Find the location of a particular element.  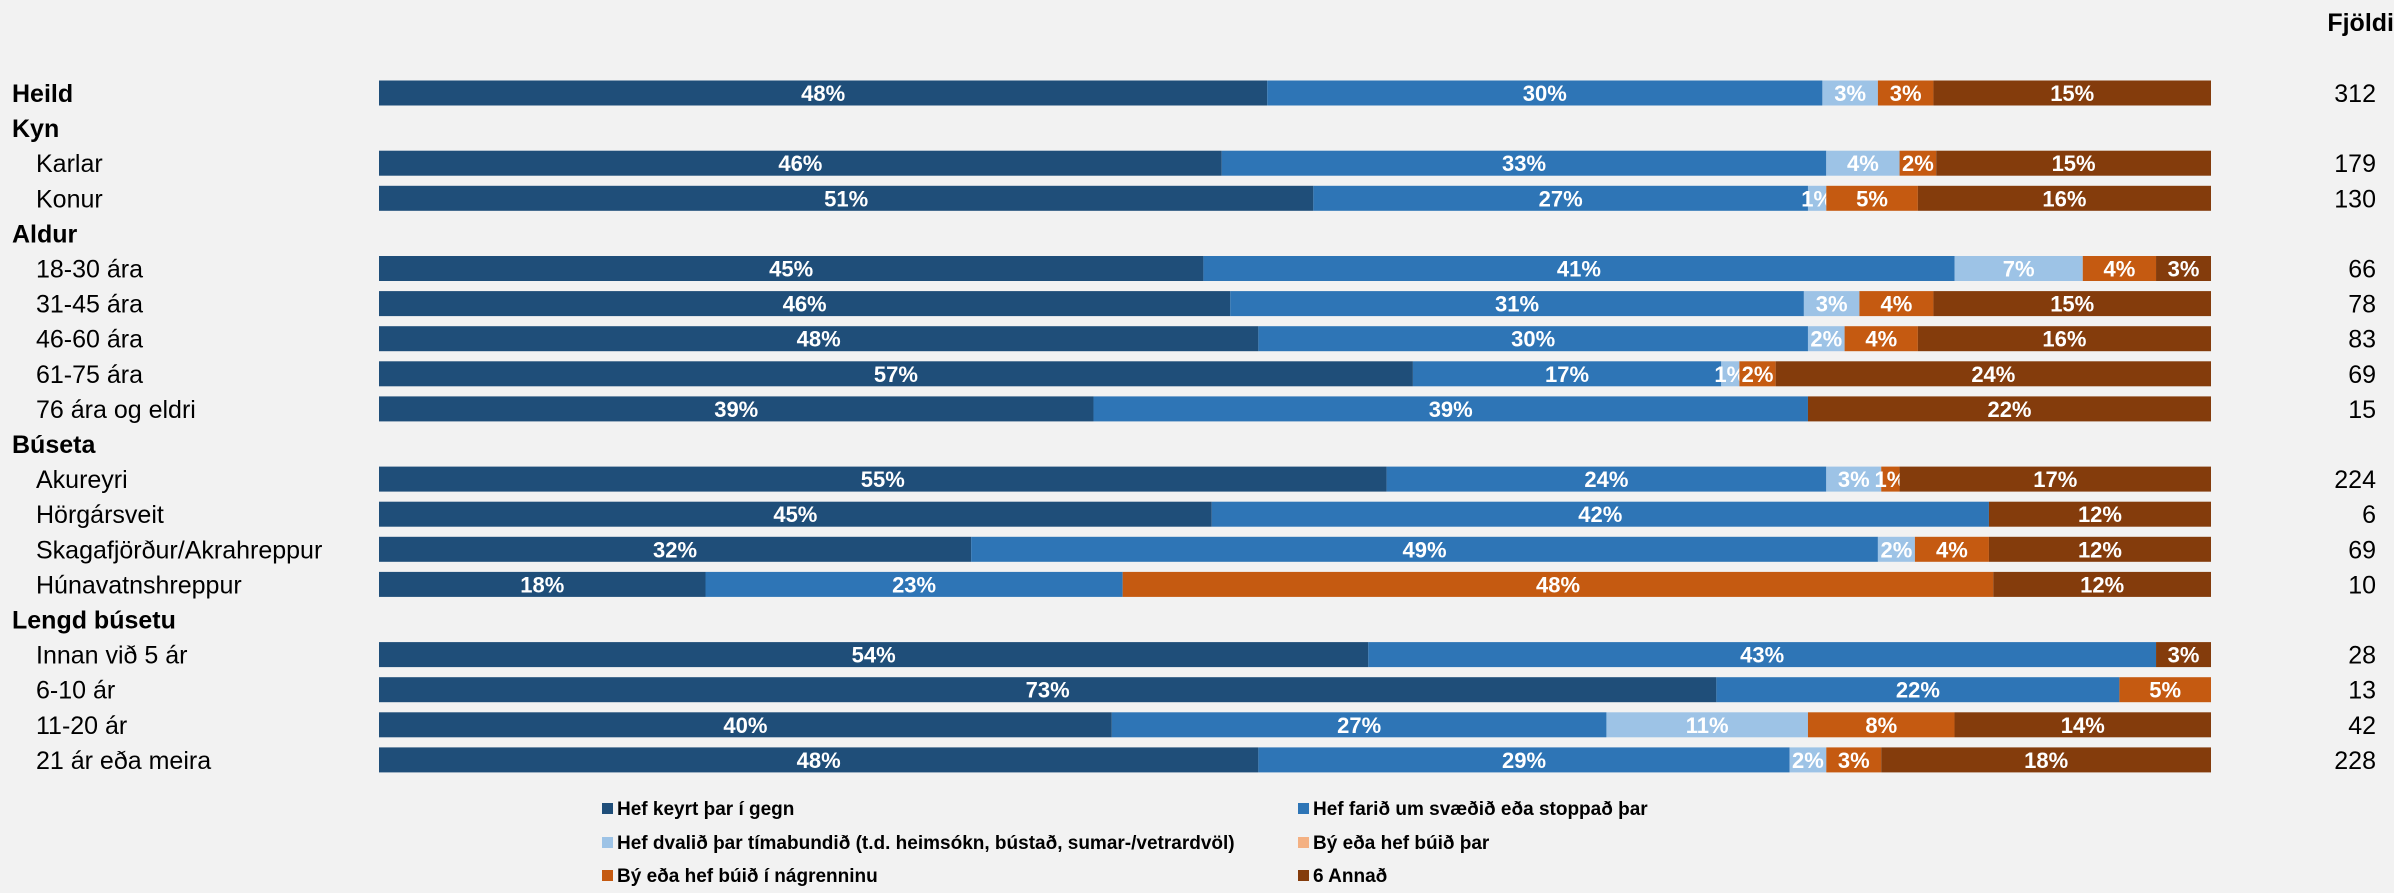

row-label: 61-75 ára is located at coordinates (89, 375).